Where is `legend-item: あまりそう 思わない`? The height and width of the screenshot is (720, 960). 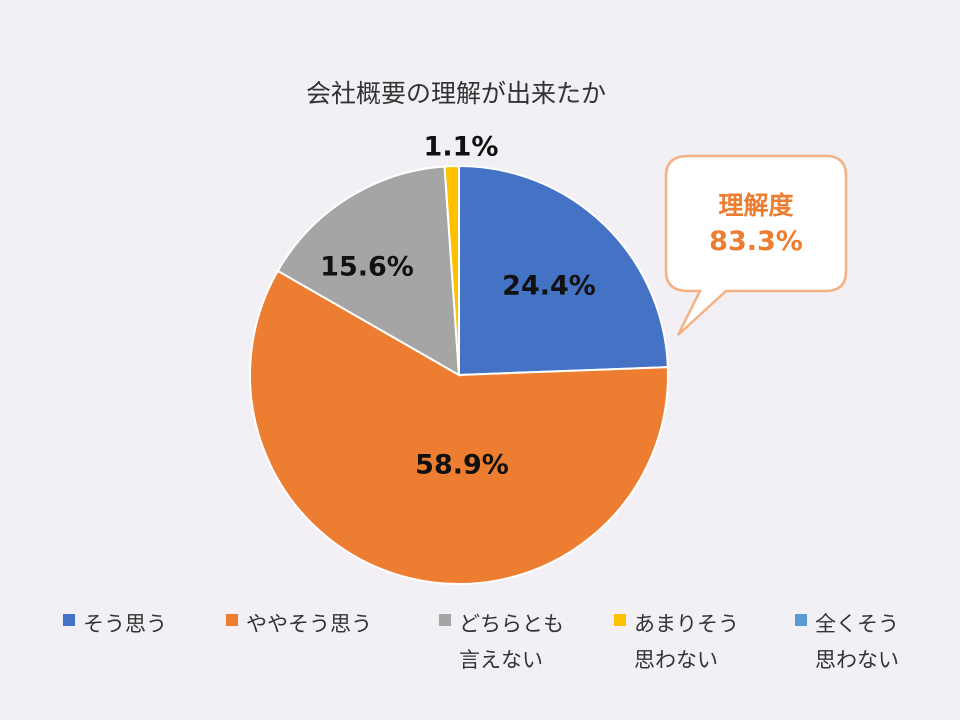
legend-item: あまりそう 思わない is located at coordinates (686, 642).